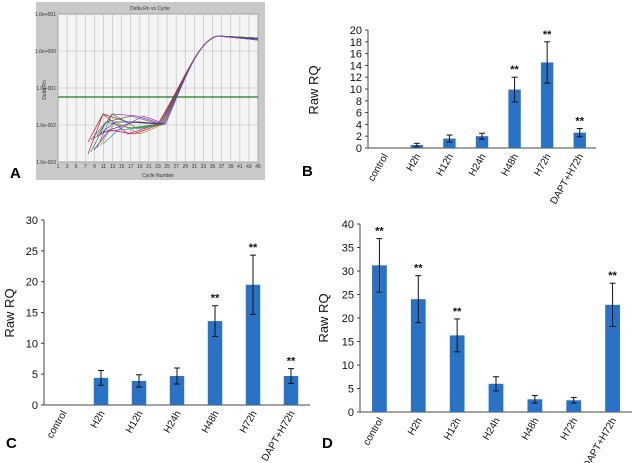 The width and height of the screenshot is (642, 463). I want to click on amp-x-tick-label: 25, so click(167, 167).